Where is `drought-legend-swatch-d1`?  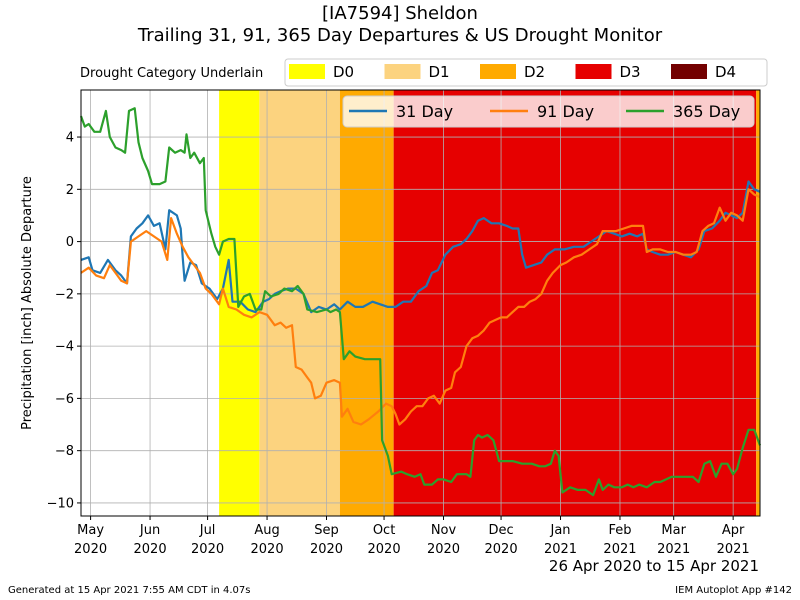
drought-legend-swatch-d1 is located at coordinates (402, 71).